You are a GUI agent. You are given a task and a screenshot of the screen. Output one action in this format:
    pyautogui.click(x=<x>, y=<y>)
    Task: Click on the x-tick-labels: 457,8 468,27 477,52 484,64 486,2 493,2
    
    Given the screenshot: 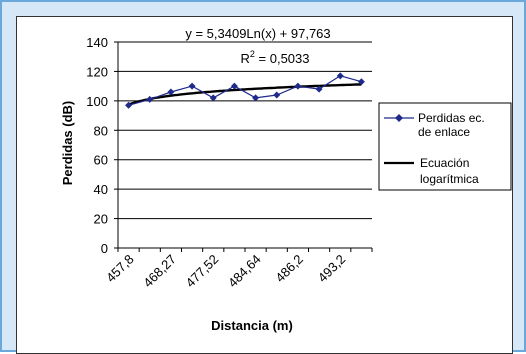 What is the action you would take?
    pyautogui.click(x=225, y=271)
    